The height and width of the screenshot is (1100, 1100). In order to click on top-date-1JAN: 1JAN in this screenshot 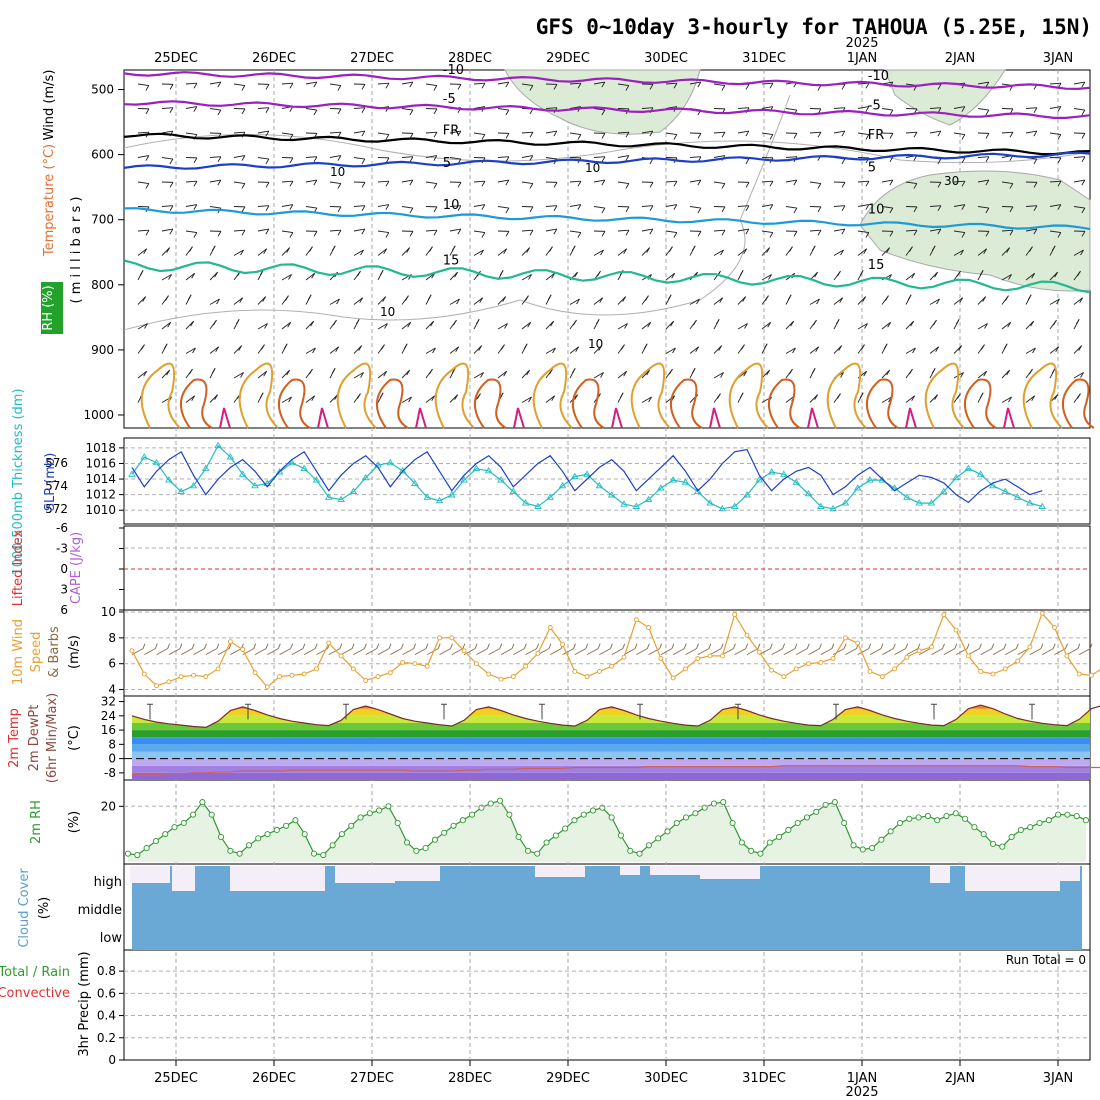, I will do `click(862, 58)`.